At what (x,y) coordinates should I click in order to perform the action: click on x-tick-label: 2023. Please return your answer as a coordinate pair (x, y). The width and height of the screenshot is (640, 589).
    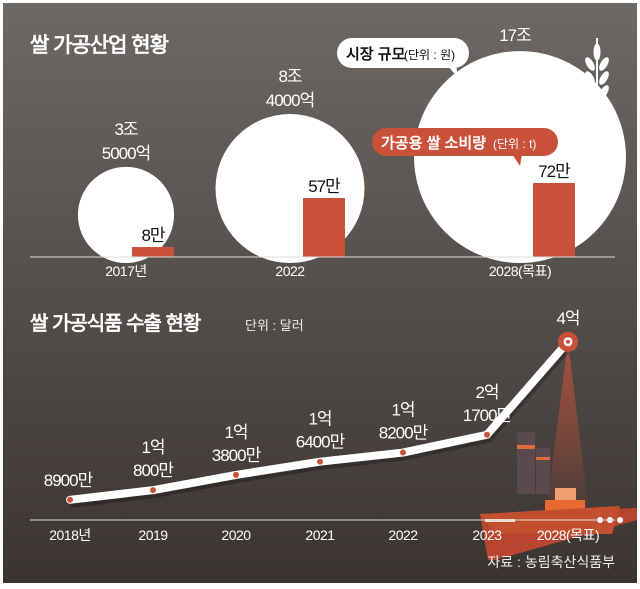
    Looking at the image, I should click on (487, 535).